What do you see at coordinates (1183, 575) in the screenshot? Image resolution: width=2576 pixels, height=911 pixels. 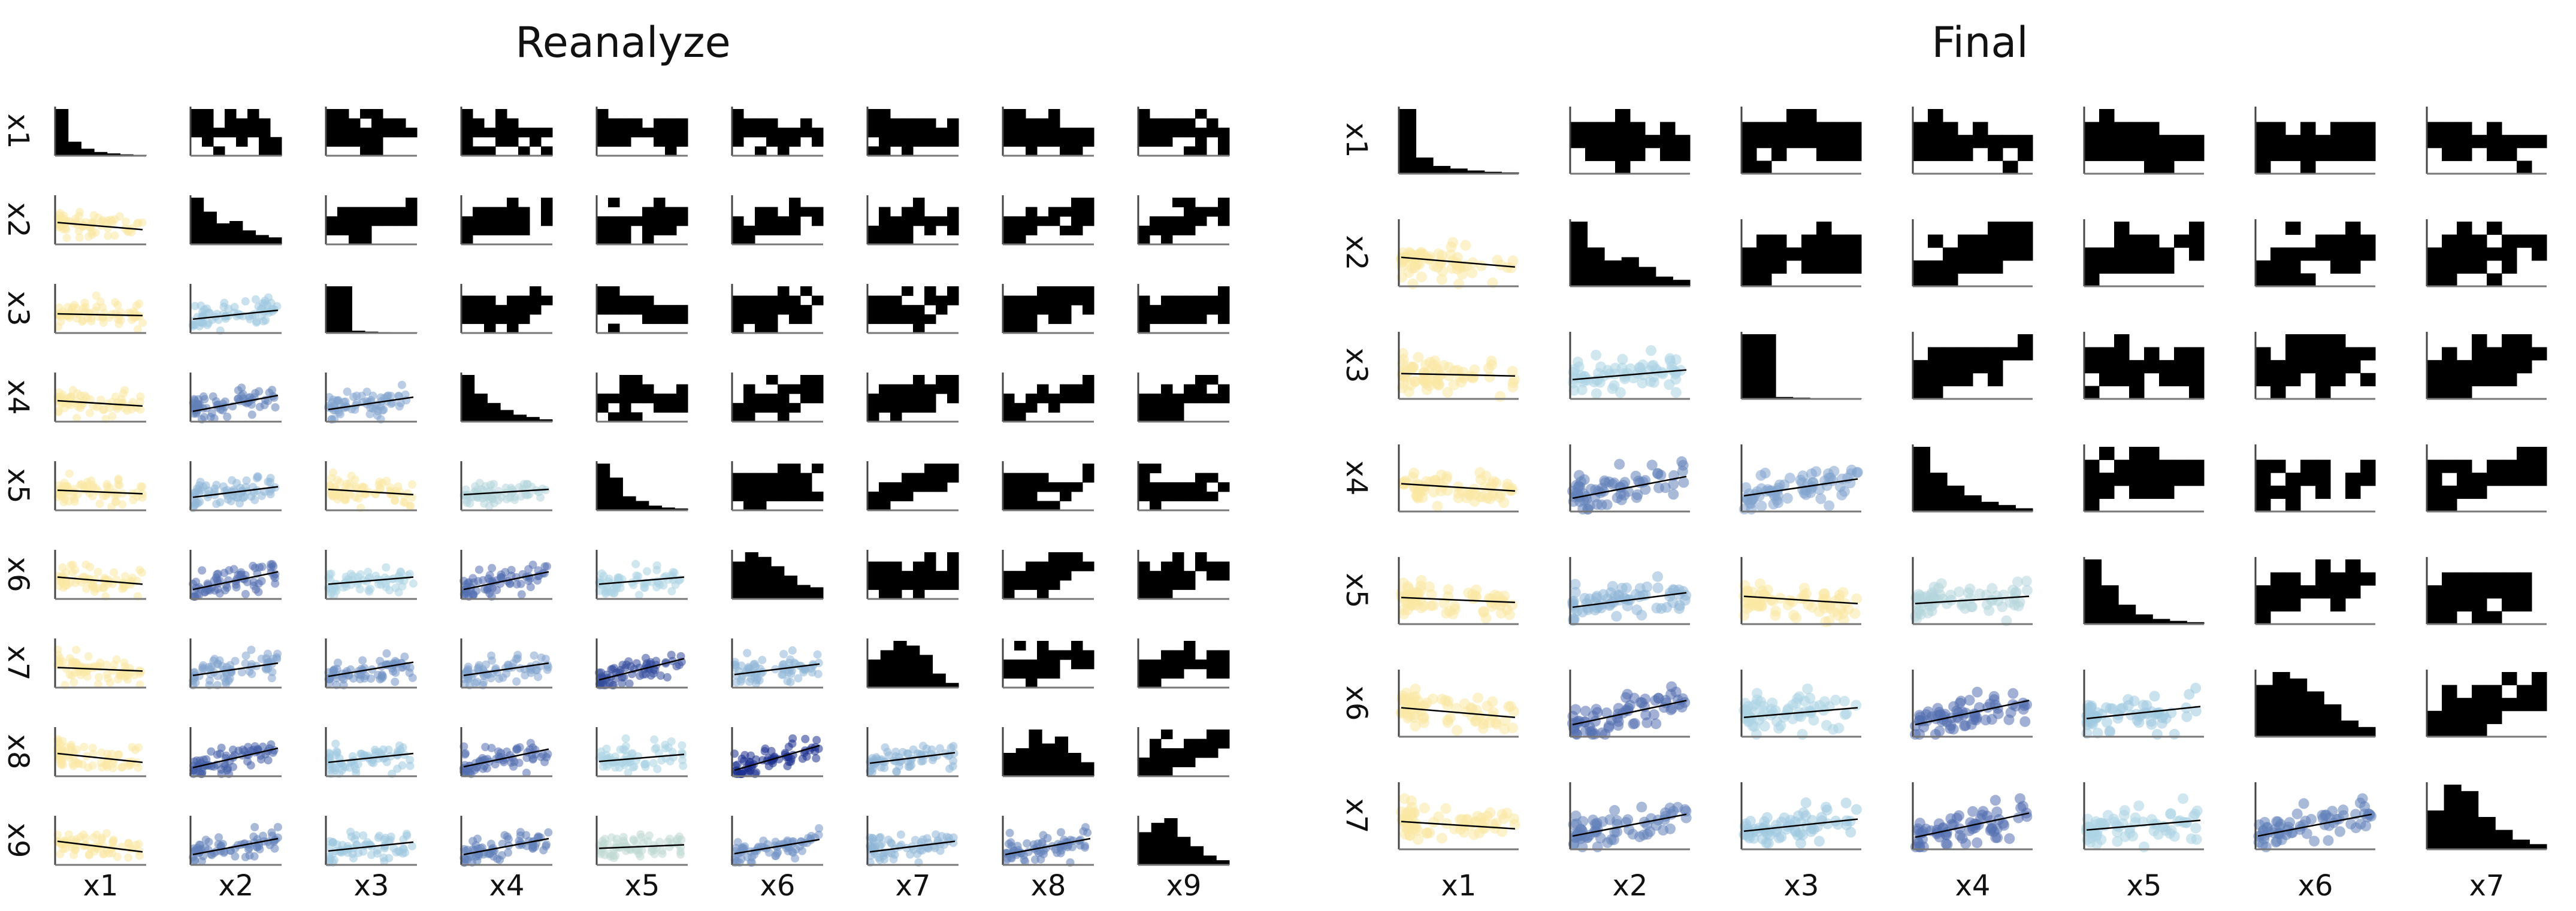 I see `panel-x6-x9` at bounding box center [1183, 575].